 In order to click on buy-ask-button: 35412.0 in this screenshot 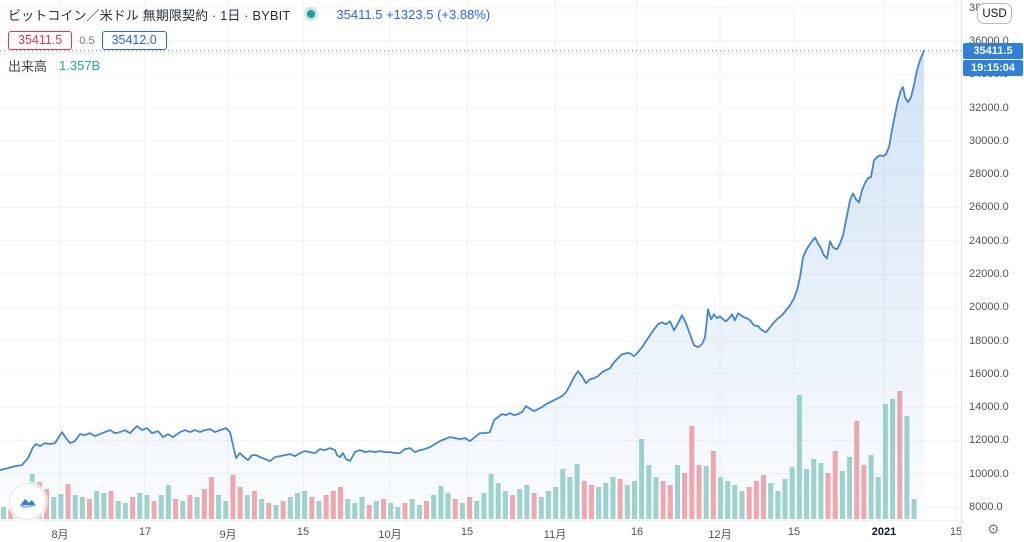, I will do `click(134, 40)`.